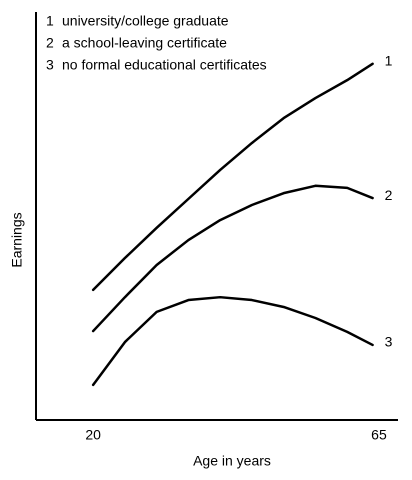  Describe the element at coordinates (50, 65) in the screenshot. I see `legend-number: 3` at that location.